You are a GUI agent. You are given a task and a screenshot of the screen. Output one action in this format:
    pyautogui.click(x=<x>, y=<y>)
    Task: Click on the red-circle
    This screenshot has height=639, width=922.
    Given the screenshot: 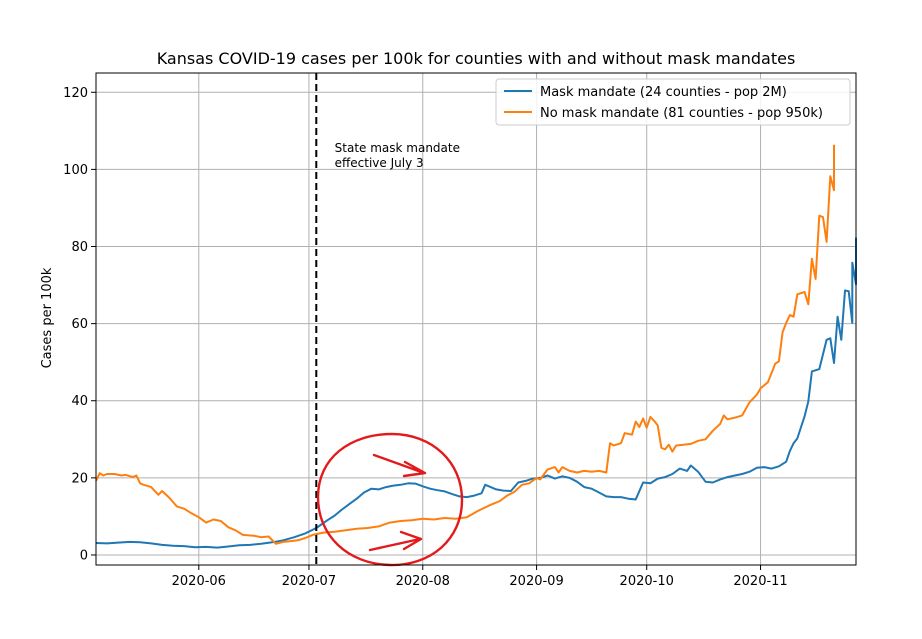 What is the action you would take?
    pyautogui.click(x=390, y=499)
    